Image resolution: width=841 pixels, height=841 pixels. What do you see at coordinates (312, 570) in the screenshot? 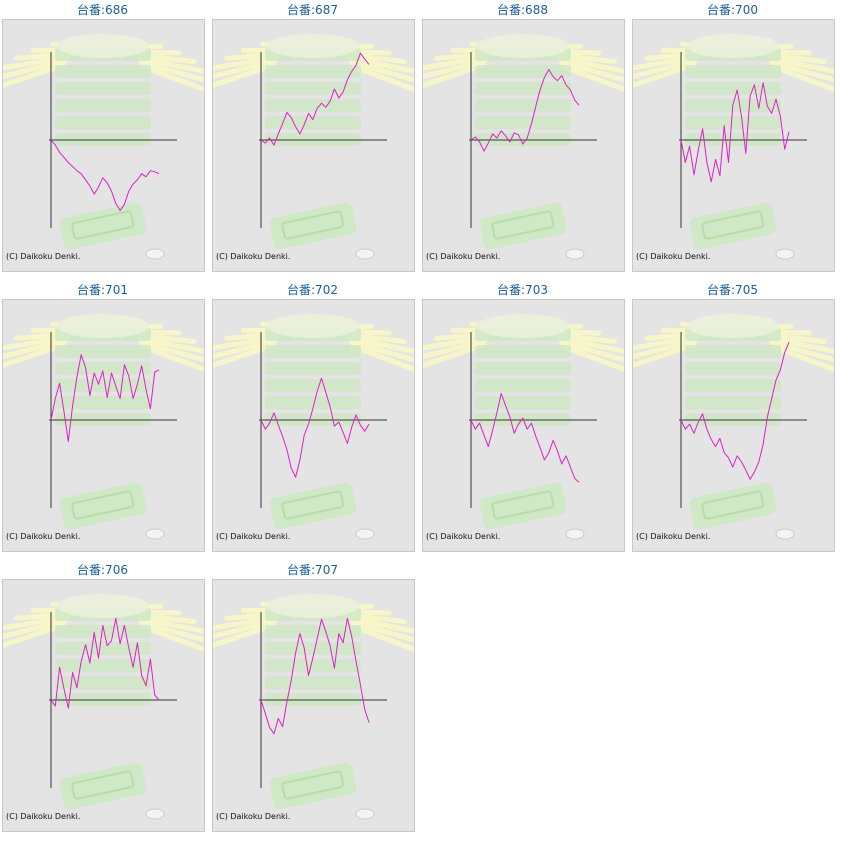
I see `machine-number-title: 台番:707` at bounding box center [312, 570].